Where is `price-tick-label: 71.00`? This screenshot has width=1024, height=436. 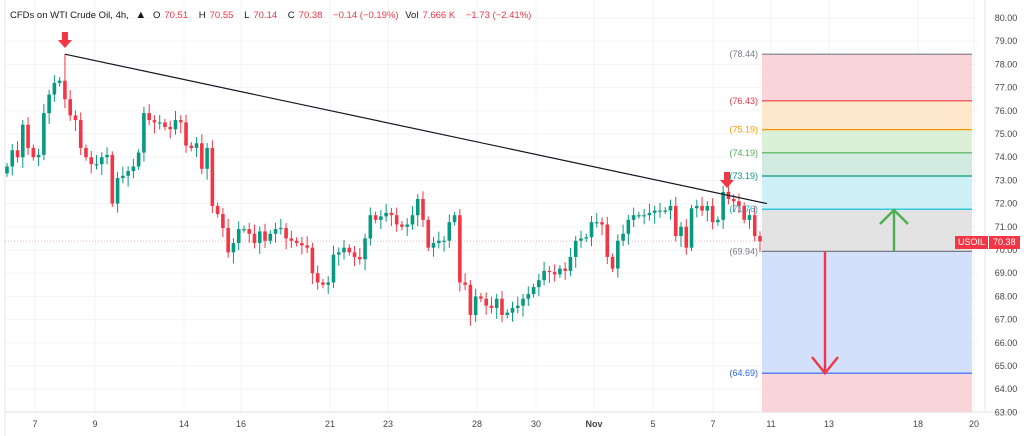
price-tick-label: 71.00 is located at coordinates (1006, 227).